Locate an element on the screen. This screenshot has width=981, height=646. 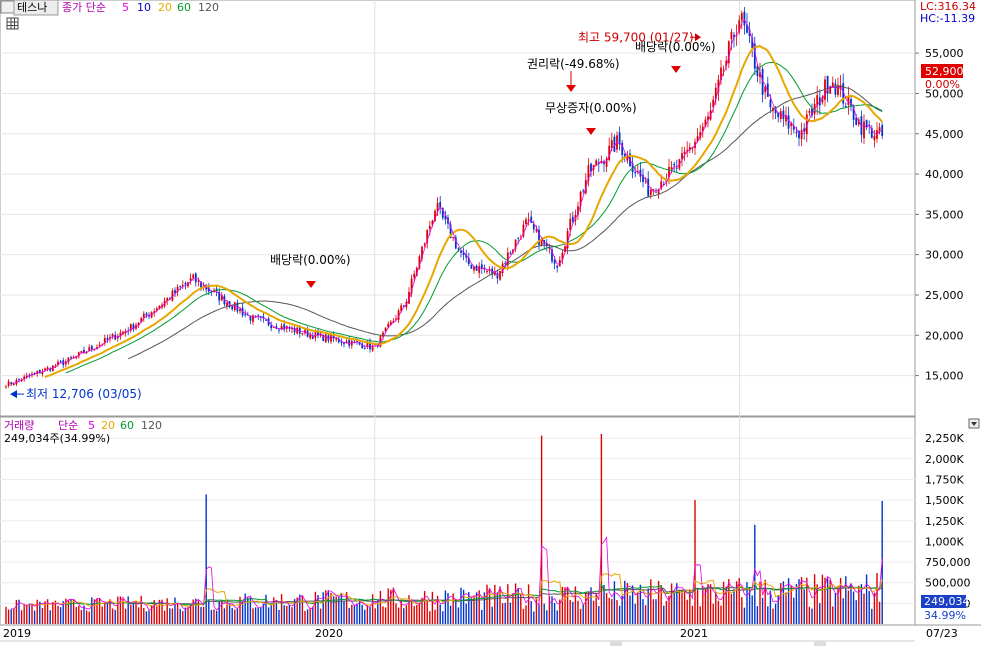
current-volume: 249,034 is located at coordinates (947, 601).